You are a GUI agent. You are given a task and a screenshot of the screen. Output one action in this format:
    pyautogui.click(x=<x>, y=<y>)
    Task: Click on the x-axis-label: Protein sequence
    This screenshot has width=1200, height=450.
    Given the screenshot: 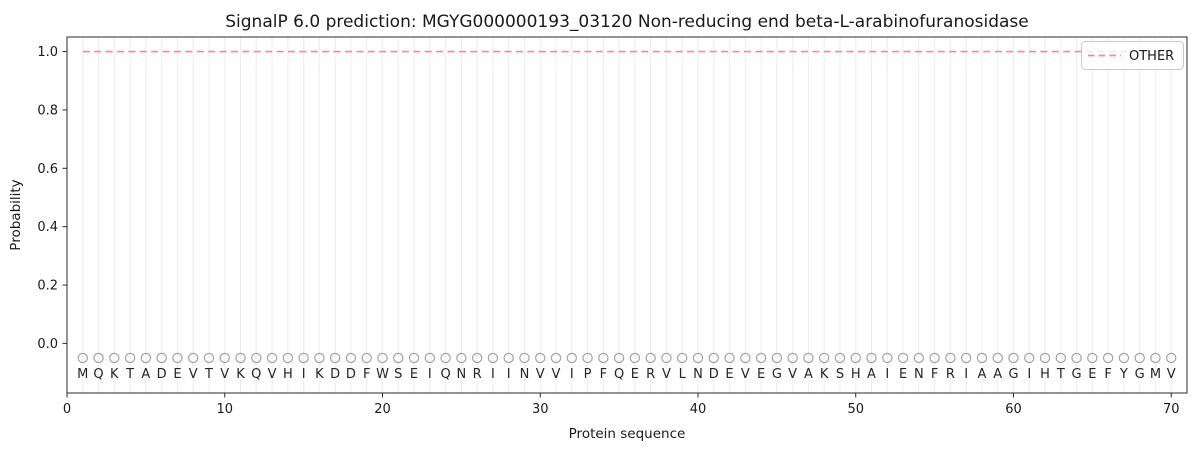 What is the action you would take?
    pyautogui.click(x=627, y=434)
    